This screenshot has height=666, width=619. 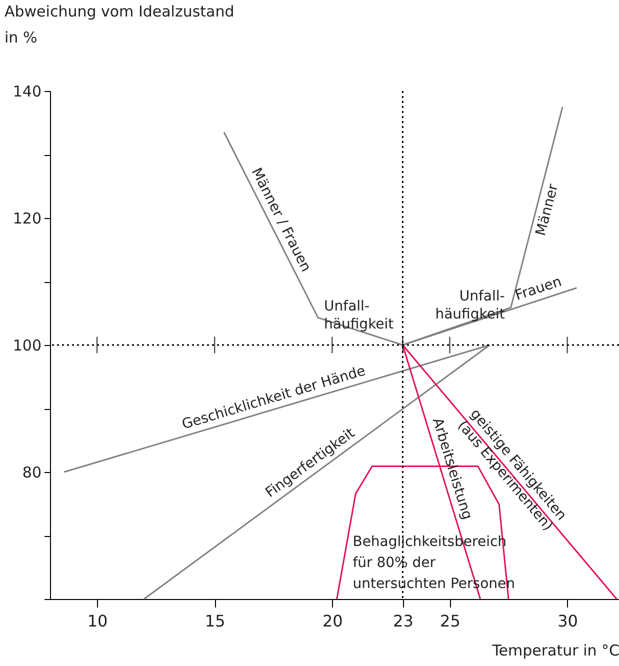 What do you see at coordinates (32, 473) in the screenshot?
I see `y-tick-label: 80` at bounding box center [32, 473].